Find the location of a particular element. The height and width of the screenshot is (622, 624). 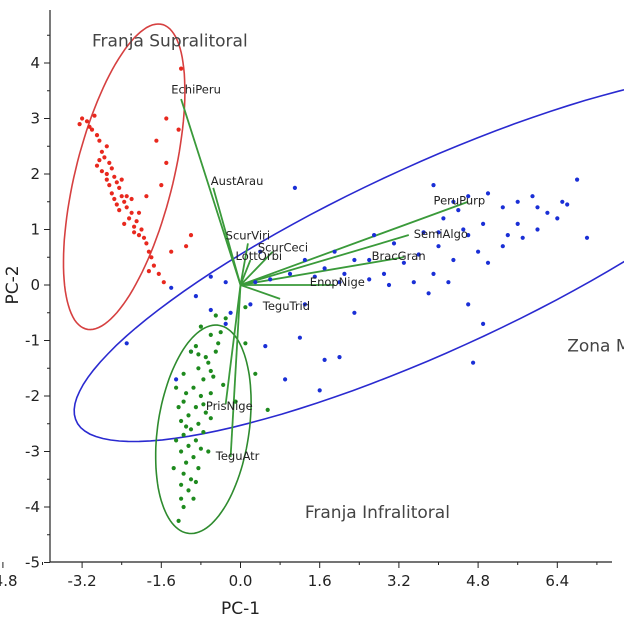

ellipse-infralitoral is located at coordinates (203, 429).